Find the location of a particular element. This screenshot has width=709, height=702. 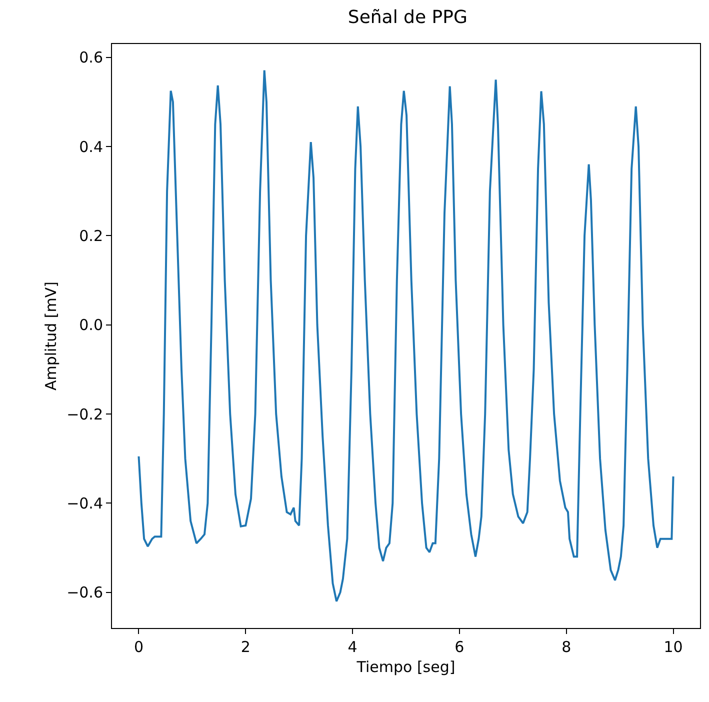

y-tick-label: 0.4 is located at coordinates (91, 147).